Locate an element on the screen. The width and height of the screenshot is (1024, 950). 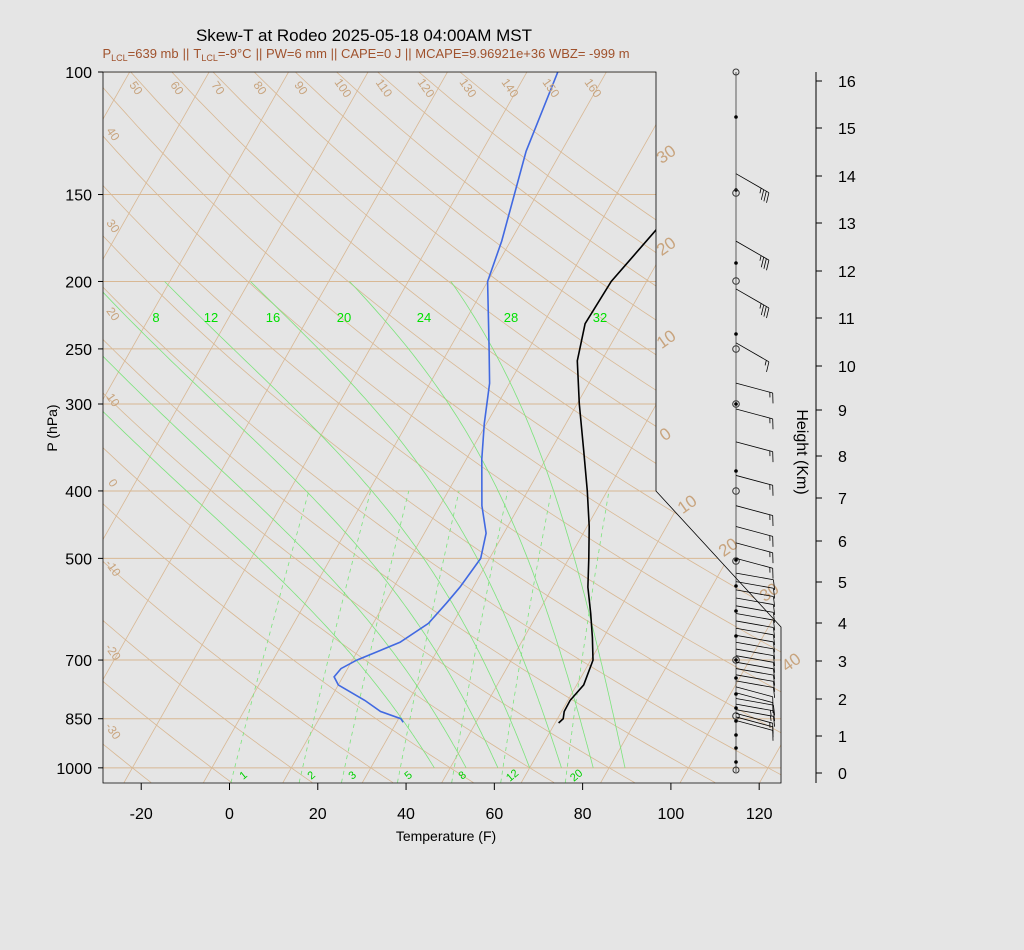
moist-adiabat-label: 28 is located at coordinates (511, 317).